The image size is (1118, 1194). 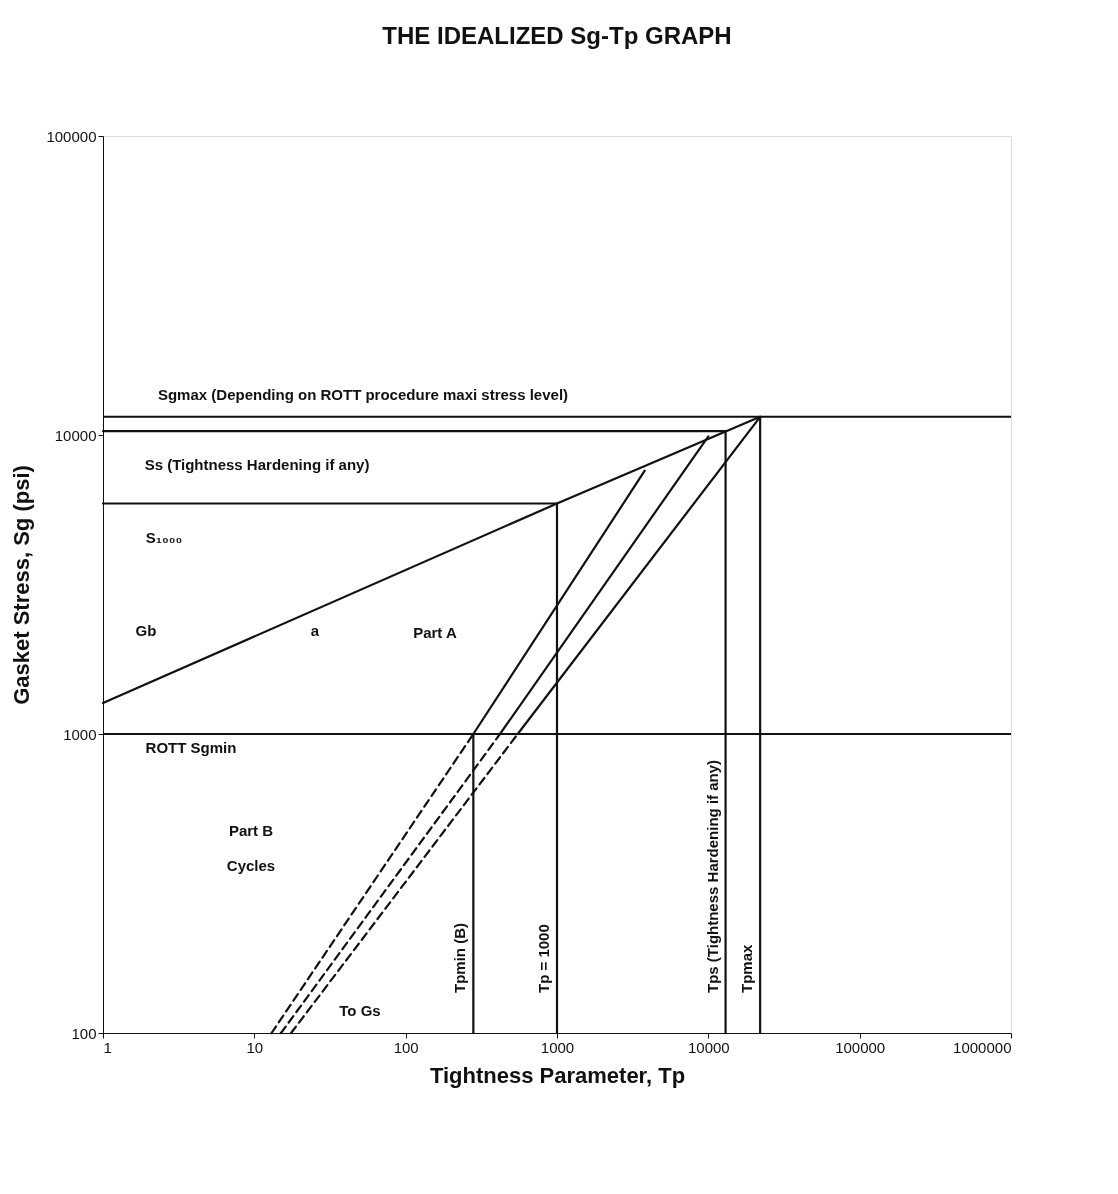 What do you see at coordinates (543, 958) in the screenshot?
I see `text: Tp = 1000` at bounding box center [543, 958].